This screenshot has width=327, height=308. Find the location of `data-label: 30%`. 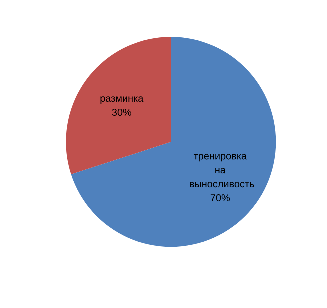

data-label: 30% is located at coordinates (122, 112).